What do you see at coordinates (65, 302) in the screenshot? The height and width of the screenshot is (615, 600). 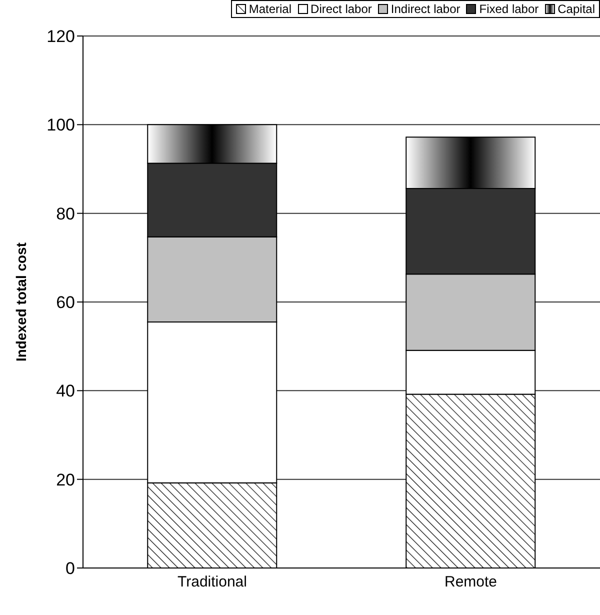 I see `y-tick-label: 60` at bounding box center [65, 302].